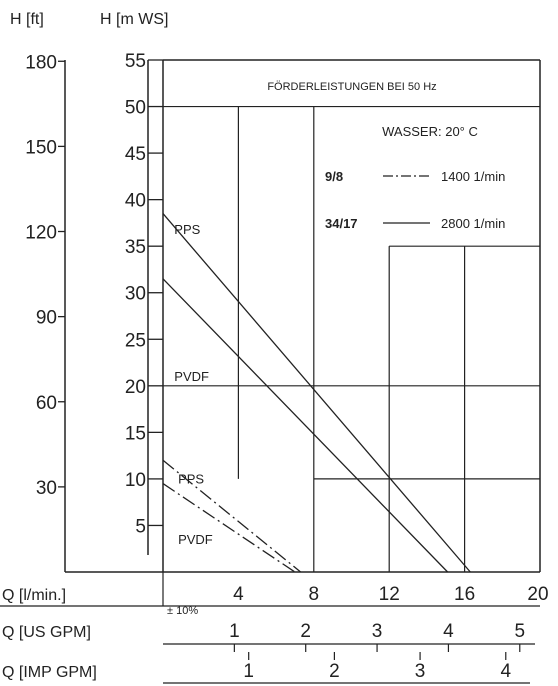  I want to click on x-tick-label: 4, so click(238, 594).